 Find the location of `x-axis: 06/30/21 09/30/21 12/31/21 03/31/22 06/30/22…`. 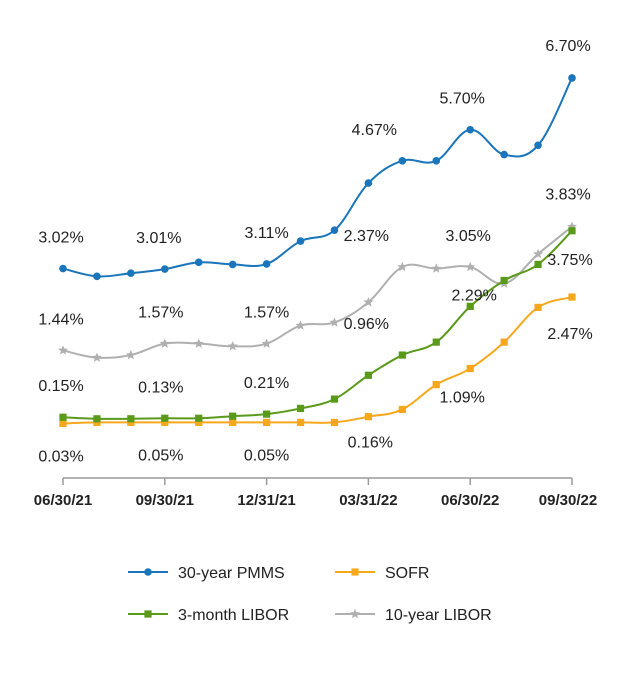

x-axis: 06/30/21 09/30/21 12/31/21 03/31/22 06/30/22… is located at coordinates (315, 493).